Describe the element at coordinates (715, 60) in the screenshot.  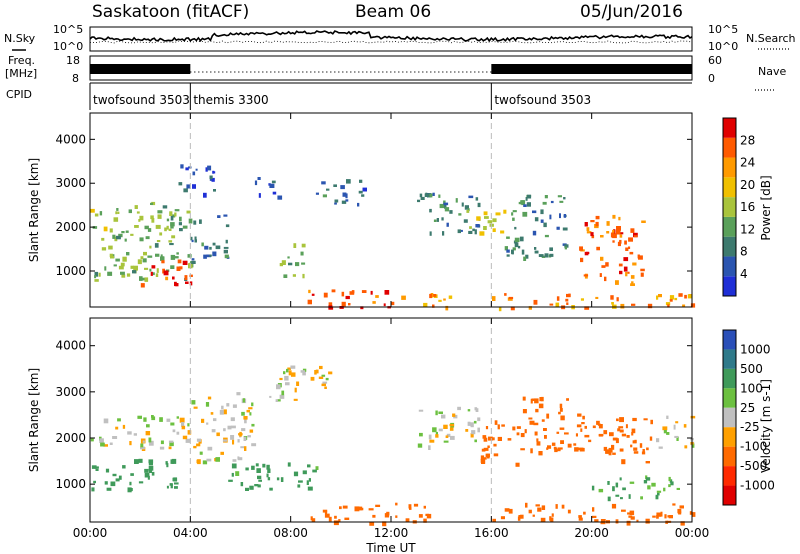
I see `freq-right-tick-top: 60` at that location.